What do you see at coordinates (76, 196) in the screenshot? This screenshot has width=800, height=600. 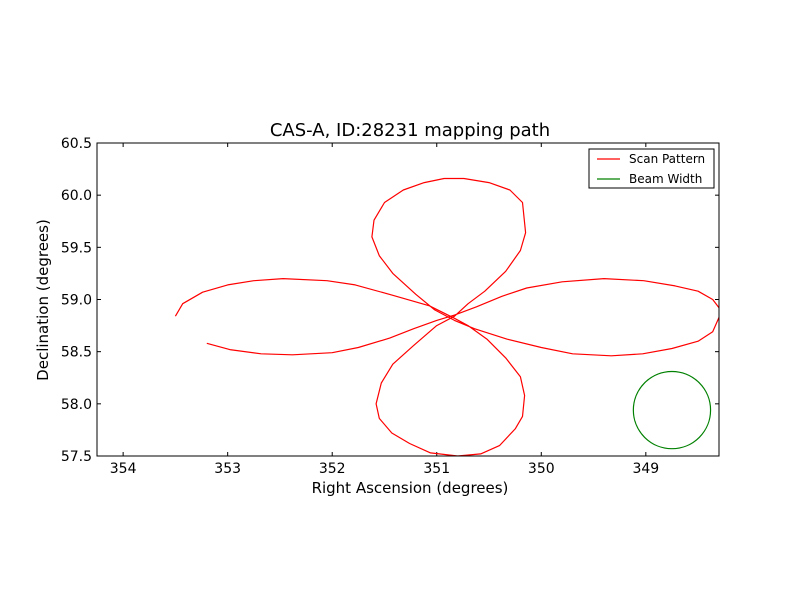 I see `y-tick-label: 60.0` at bounding box center [76, 196].